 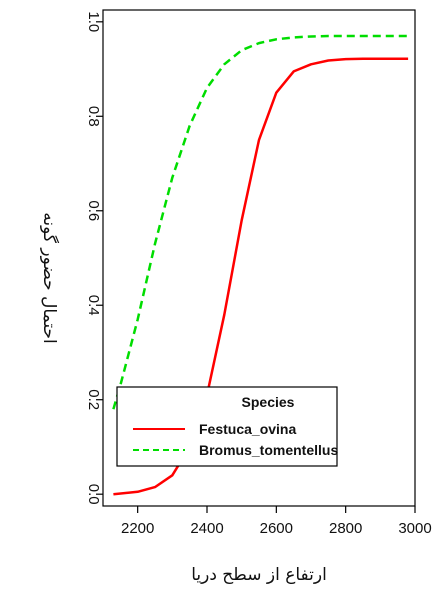 I want to click on y-tick-label: 0.2, so click(x=93, y=399).